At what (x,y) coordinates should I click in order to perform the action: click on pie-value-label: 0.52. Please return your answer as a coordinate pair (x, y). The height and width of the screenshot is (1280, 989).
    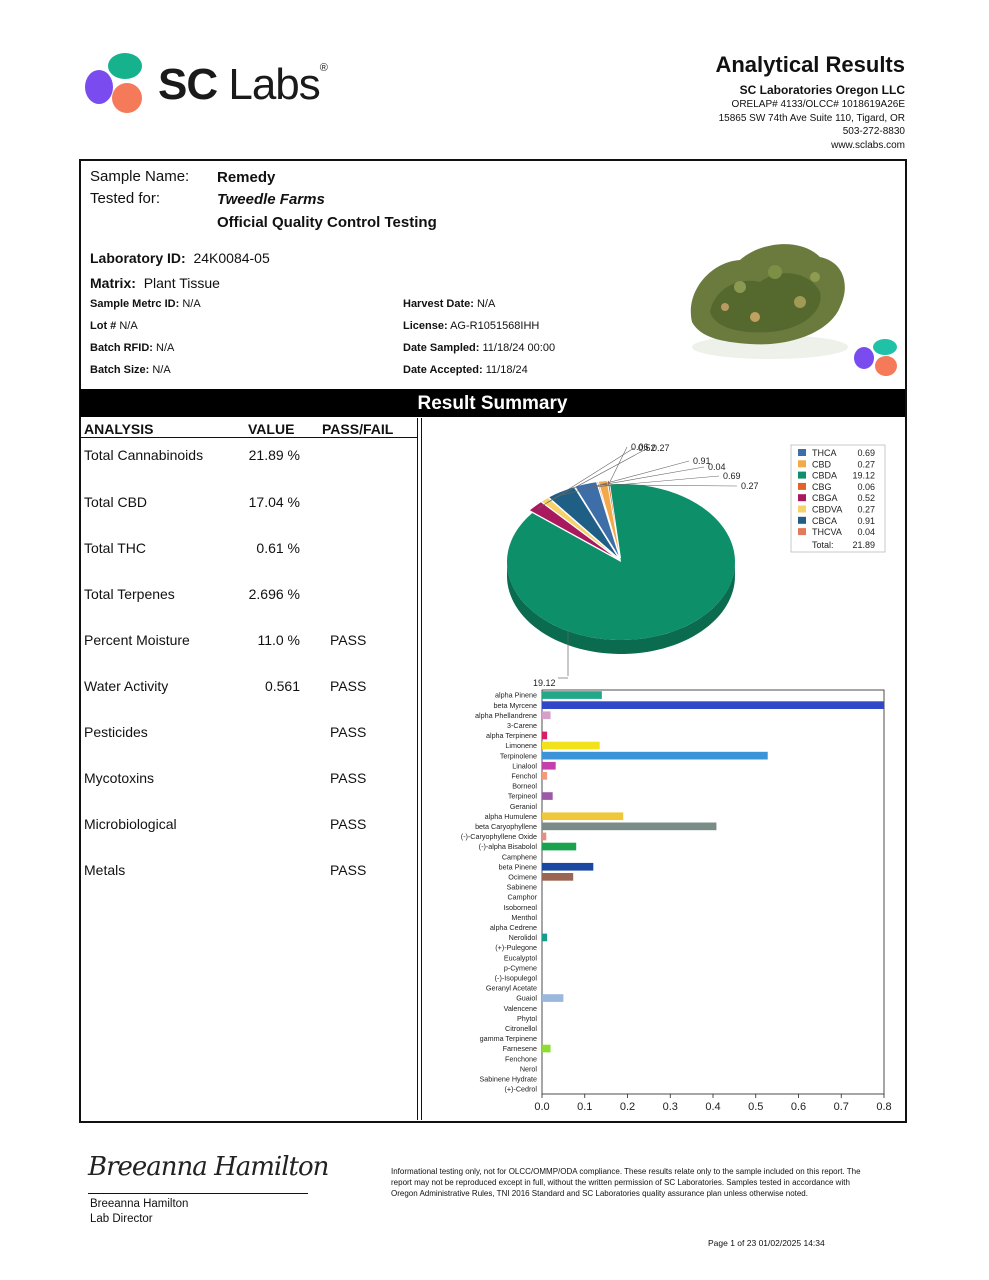
    Looking at the image, I should click on (647, 448).